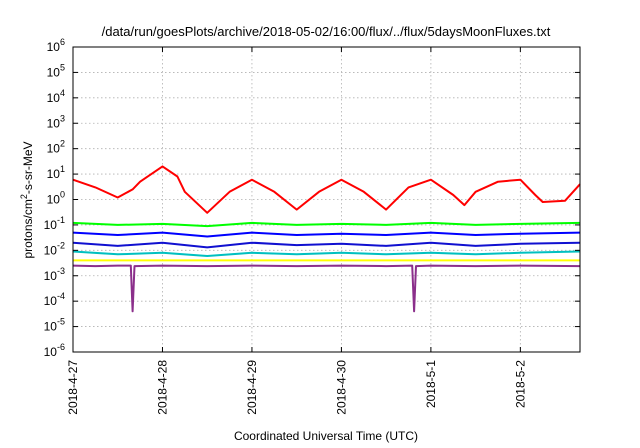 Image resolution: width=640 pixels, height=448 pixels. Describe the element at coordinates (252, 387) in the screenshot. I see `x-tick-label: 2018-4-29` at that location.